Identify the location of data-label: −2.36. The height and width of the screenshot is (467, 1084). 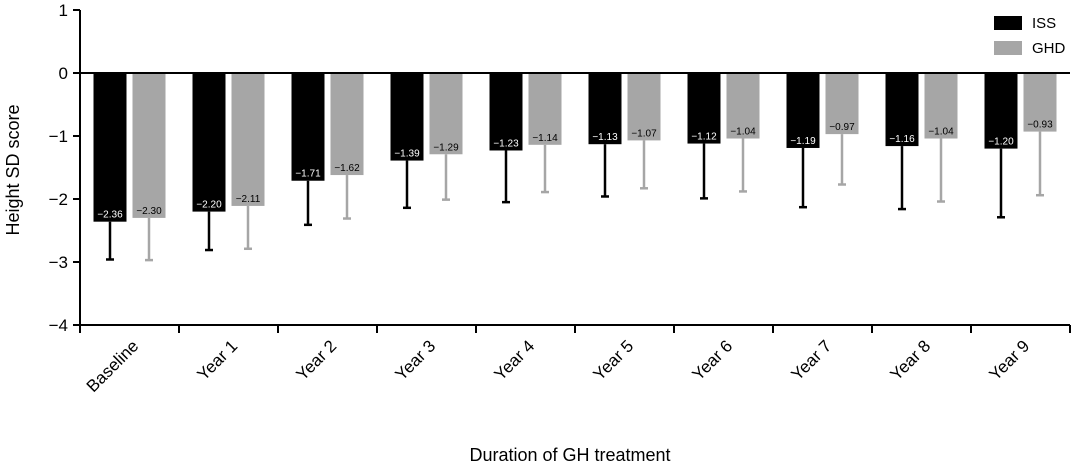
(110, 215).